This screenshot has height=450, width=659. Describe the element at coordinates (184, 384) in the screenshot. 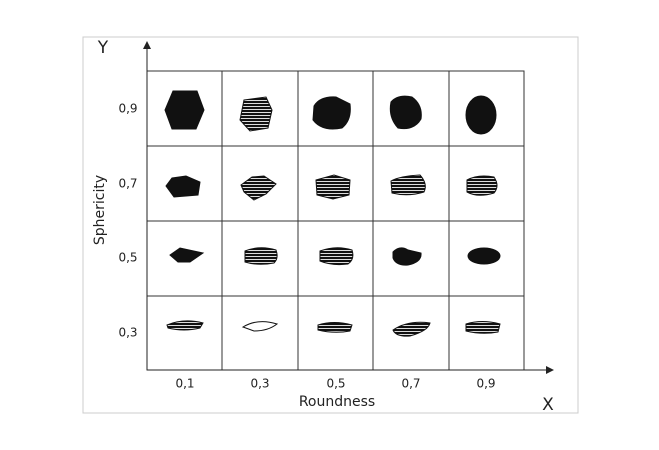

I see `column-label: 0,1` at that location.